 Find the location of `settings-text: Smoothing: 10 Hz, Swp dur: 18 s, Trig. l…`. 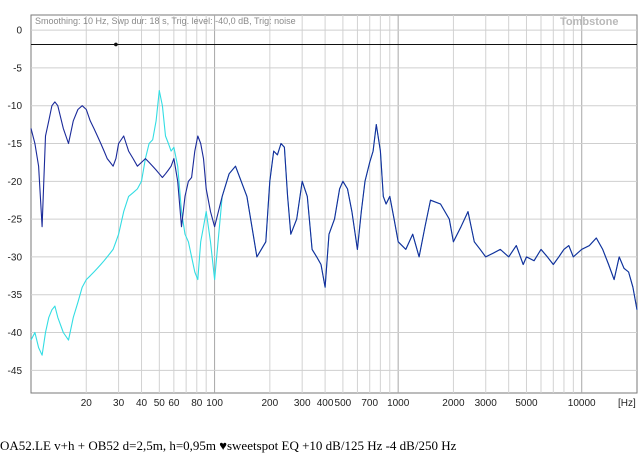

settings-text: Smoothing: 10 Hz, Swp dur: 18 s, Trig. l… is located at coordinates (165, 21).